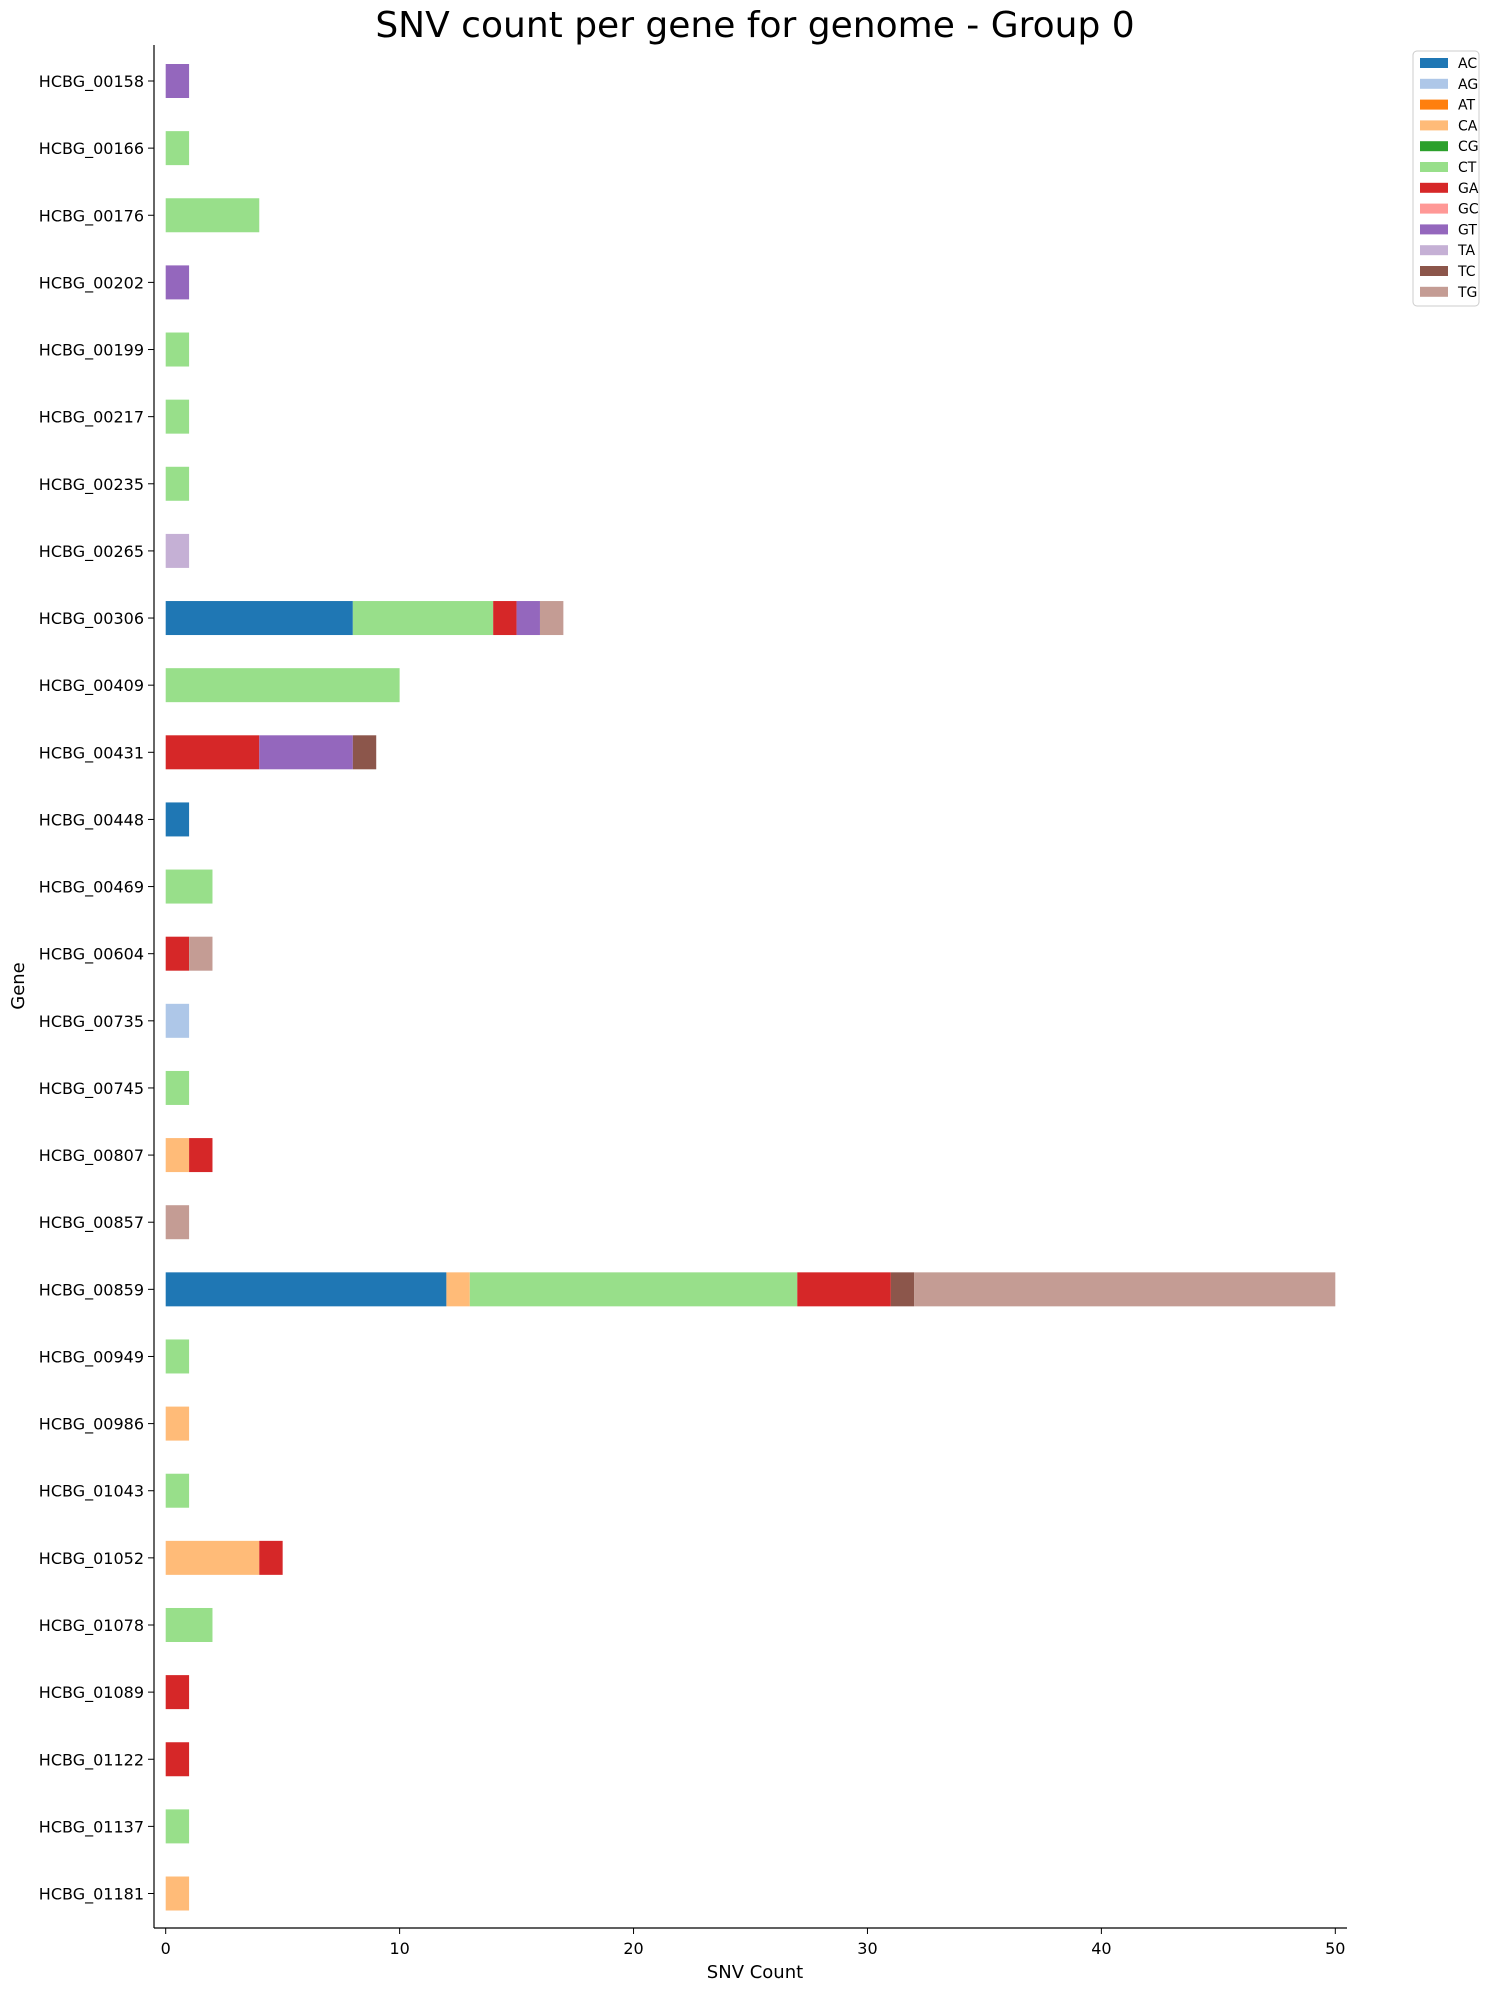 The height and width of the screenshot is (1992, 1493). What do you see at coordinates (91, 552) in the screenshot?
I see `y-tick-label: HCBG_00265` at bounding box center [91, 552].